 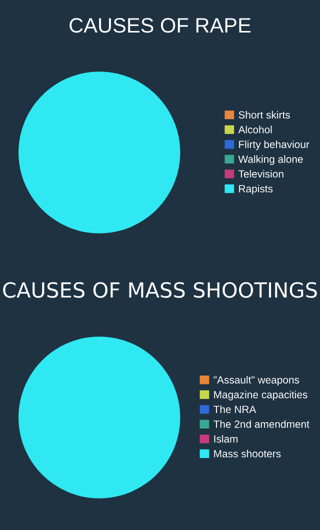 What do you see at coordinates (257, 381) in the screenshot?
I see `legend-label: "Assault" weapons` at bounding box center [257, 381].